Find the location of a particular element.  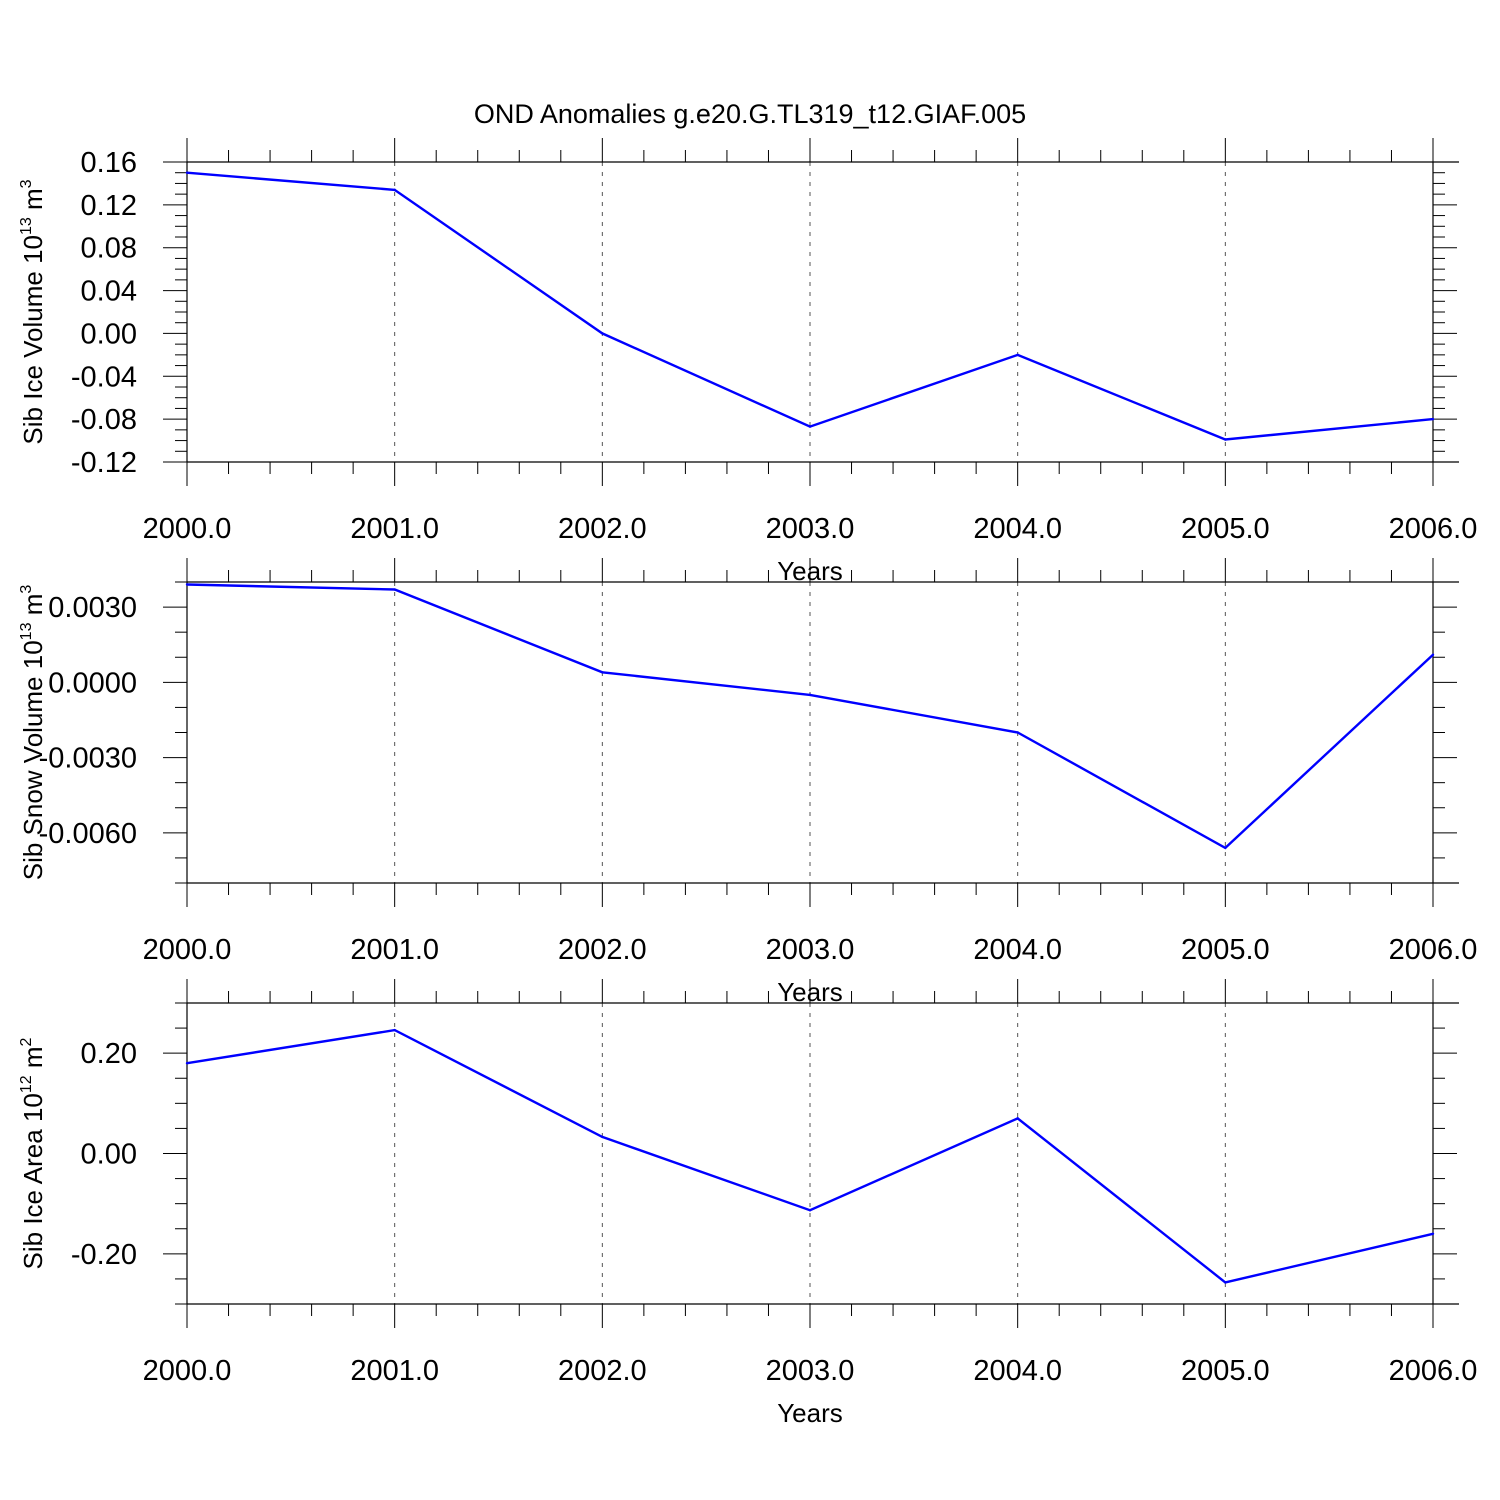

y-axis-label: Sib Snow Volume 1013 m3 is located at coordinates (33, 733).